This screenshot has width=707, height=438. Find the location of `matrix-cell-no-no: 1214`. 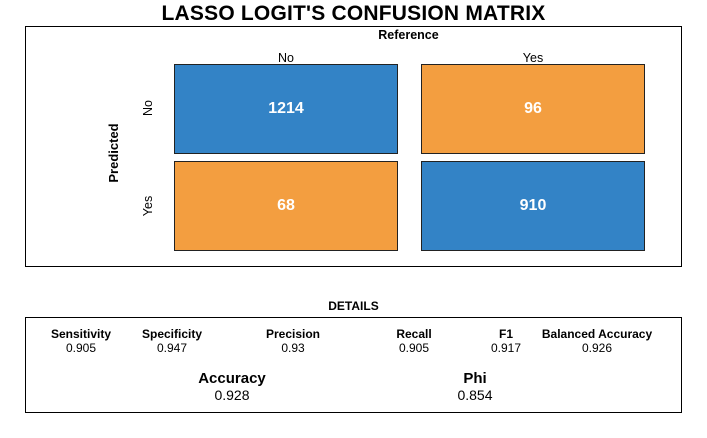

matrix-cell-no-no: 1214 is located at coordinates (286, 109).